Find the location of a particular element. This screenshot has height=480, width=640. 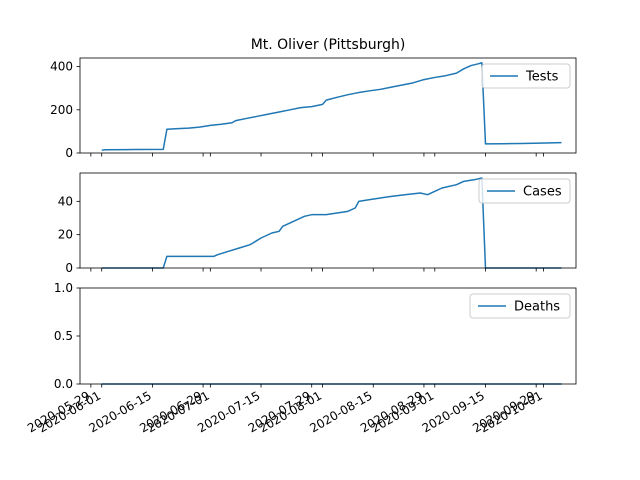

tests-series-line is located at coordinates (331, 106).